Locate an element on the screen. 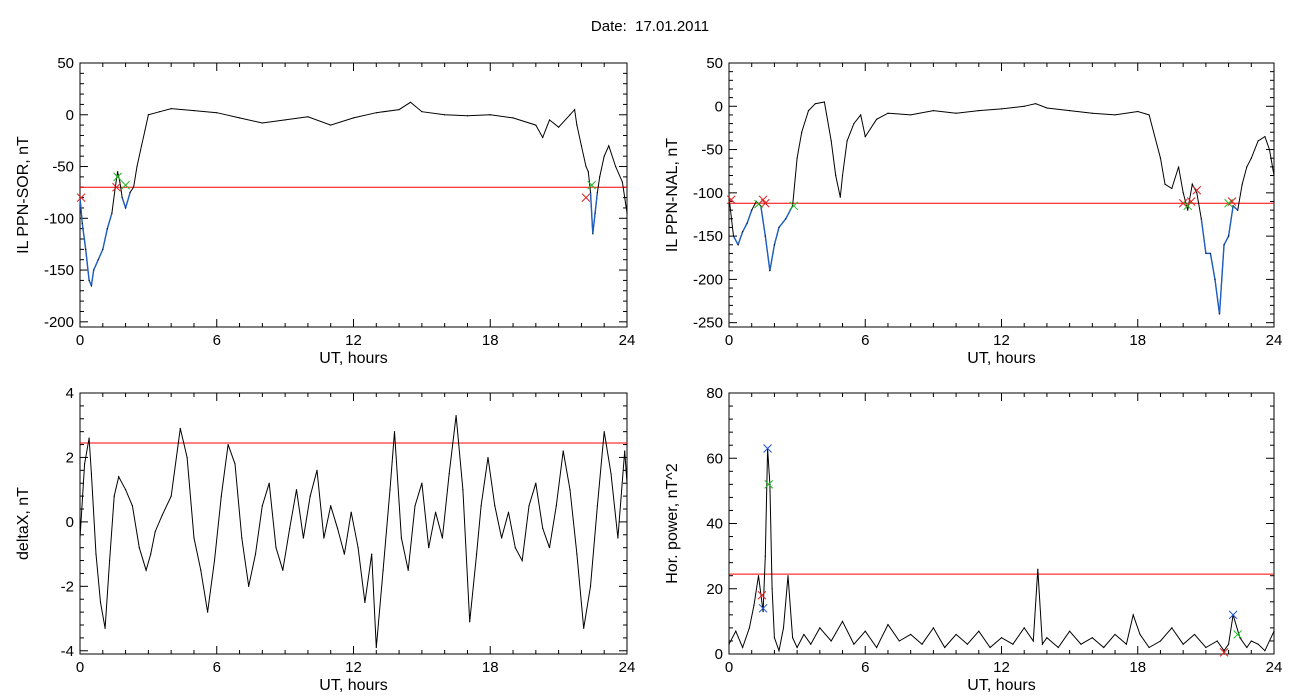 The width and height of the screenshot is (1300, 700). y-axis-label: IL PPN-NAL, nT is located at coordinates (672, 195).